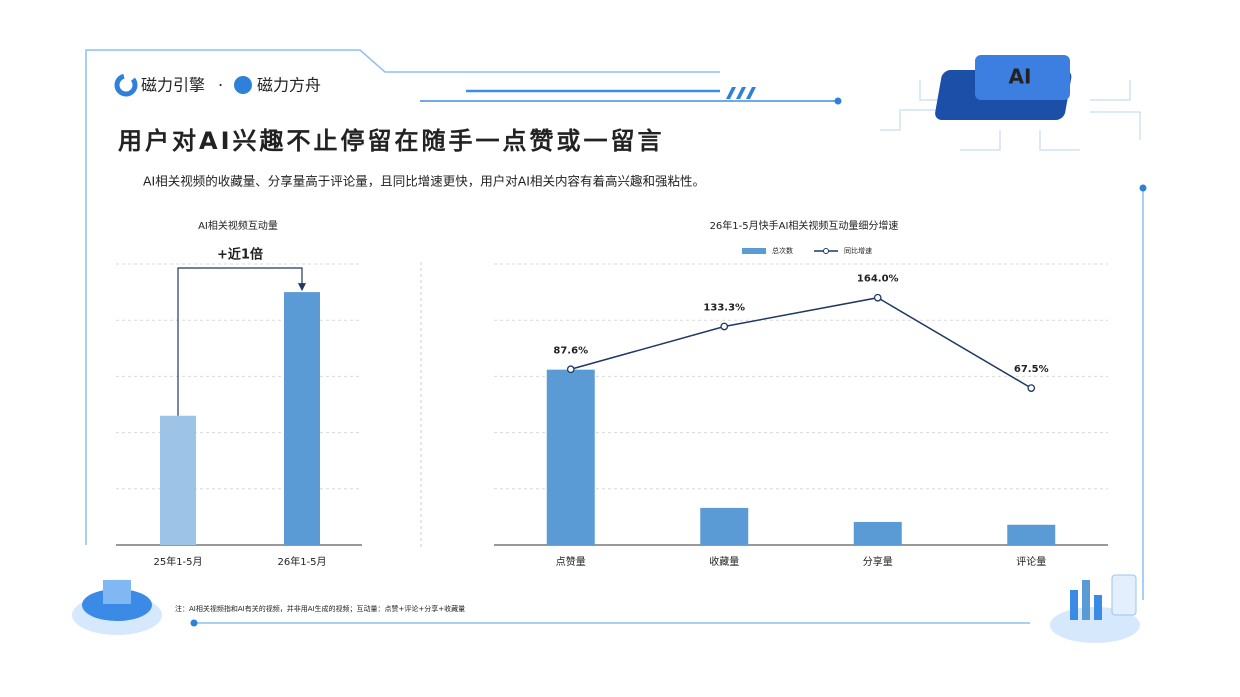 Image resolution: width=1240 pixels, height=697 pixels. What do you see at coordinates (1031, 561) in the screenshot?
I see `x-tick-label: 评论量` at bounding box center [1031, 561].